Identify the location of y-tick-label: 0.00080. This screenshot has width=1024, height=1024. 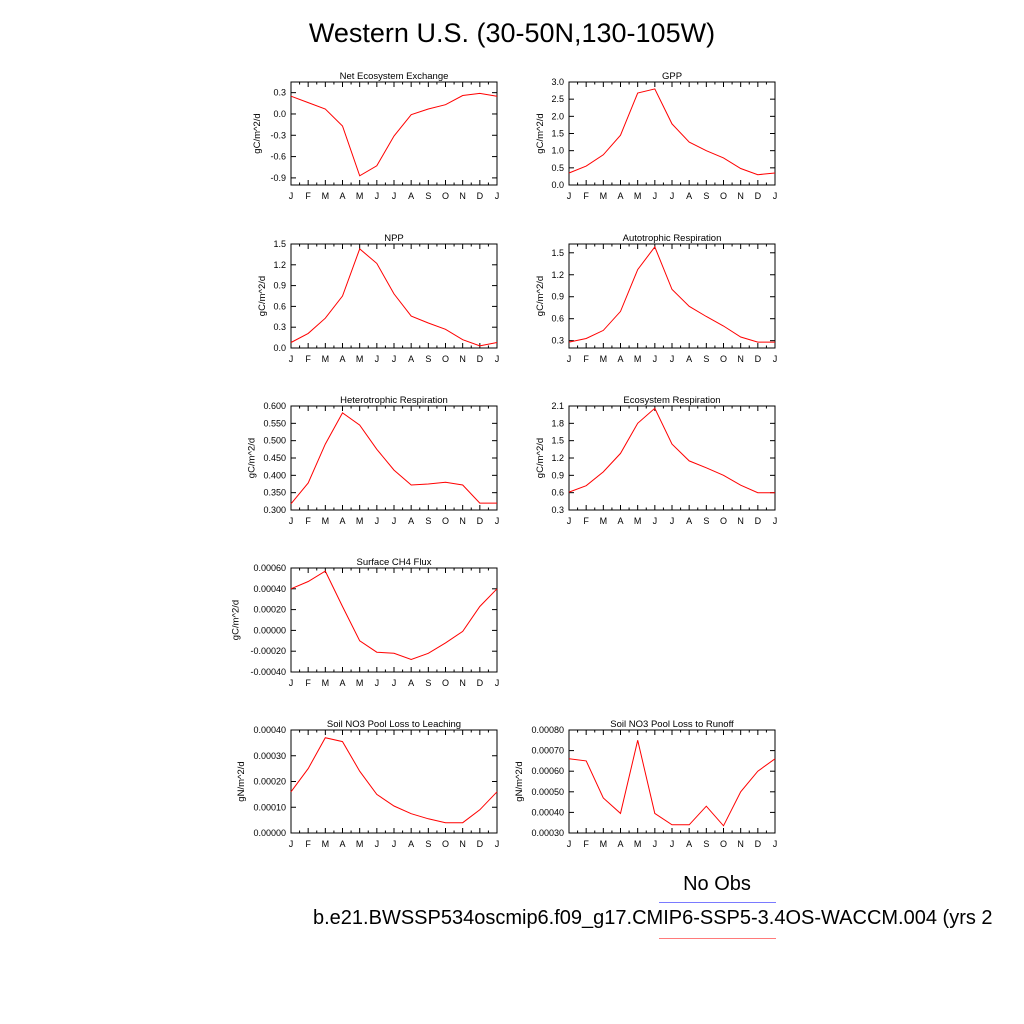
(547, 730).